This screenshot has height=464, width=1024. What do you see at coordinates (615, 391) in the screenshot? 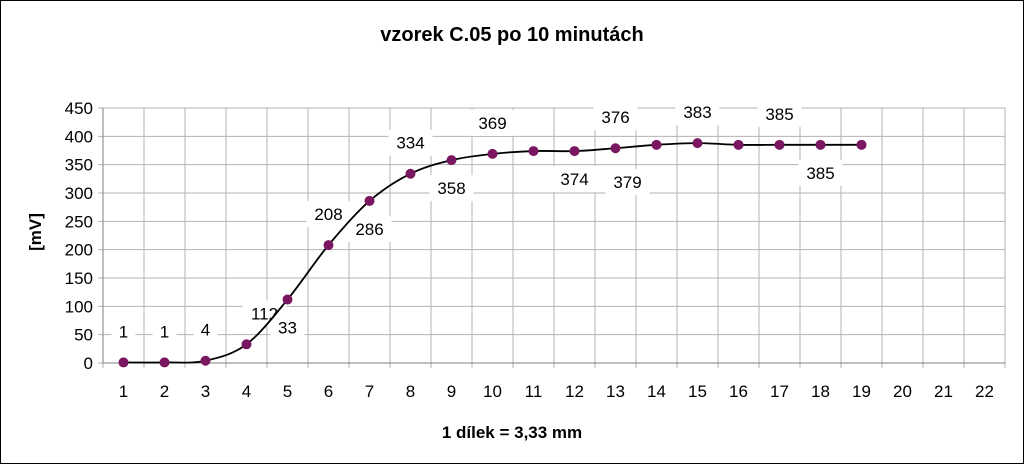
I see `x-tick-label: 13` at bounding box center [615, 391].